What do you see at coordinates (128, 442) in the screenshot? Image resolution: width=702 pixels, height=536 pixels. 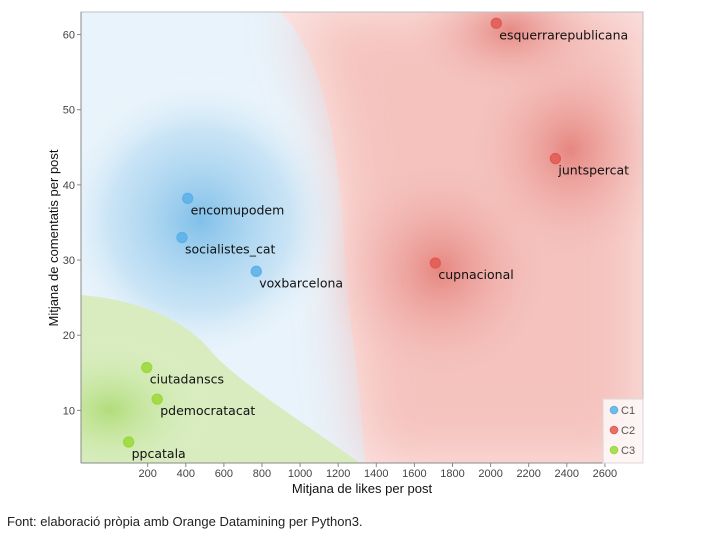 I see `data-point-ppcatala` at bounding box center [128, 442].